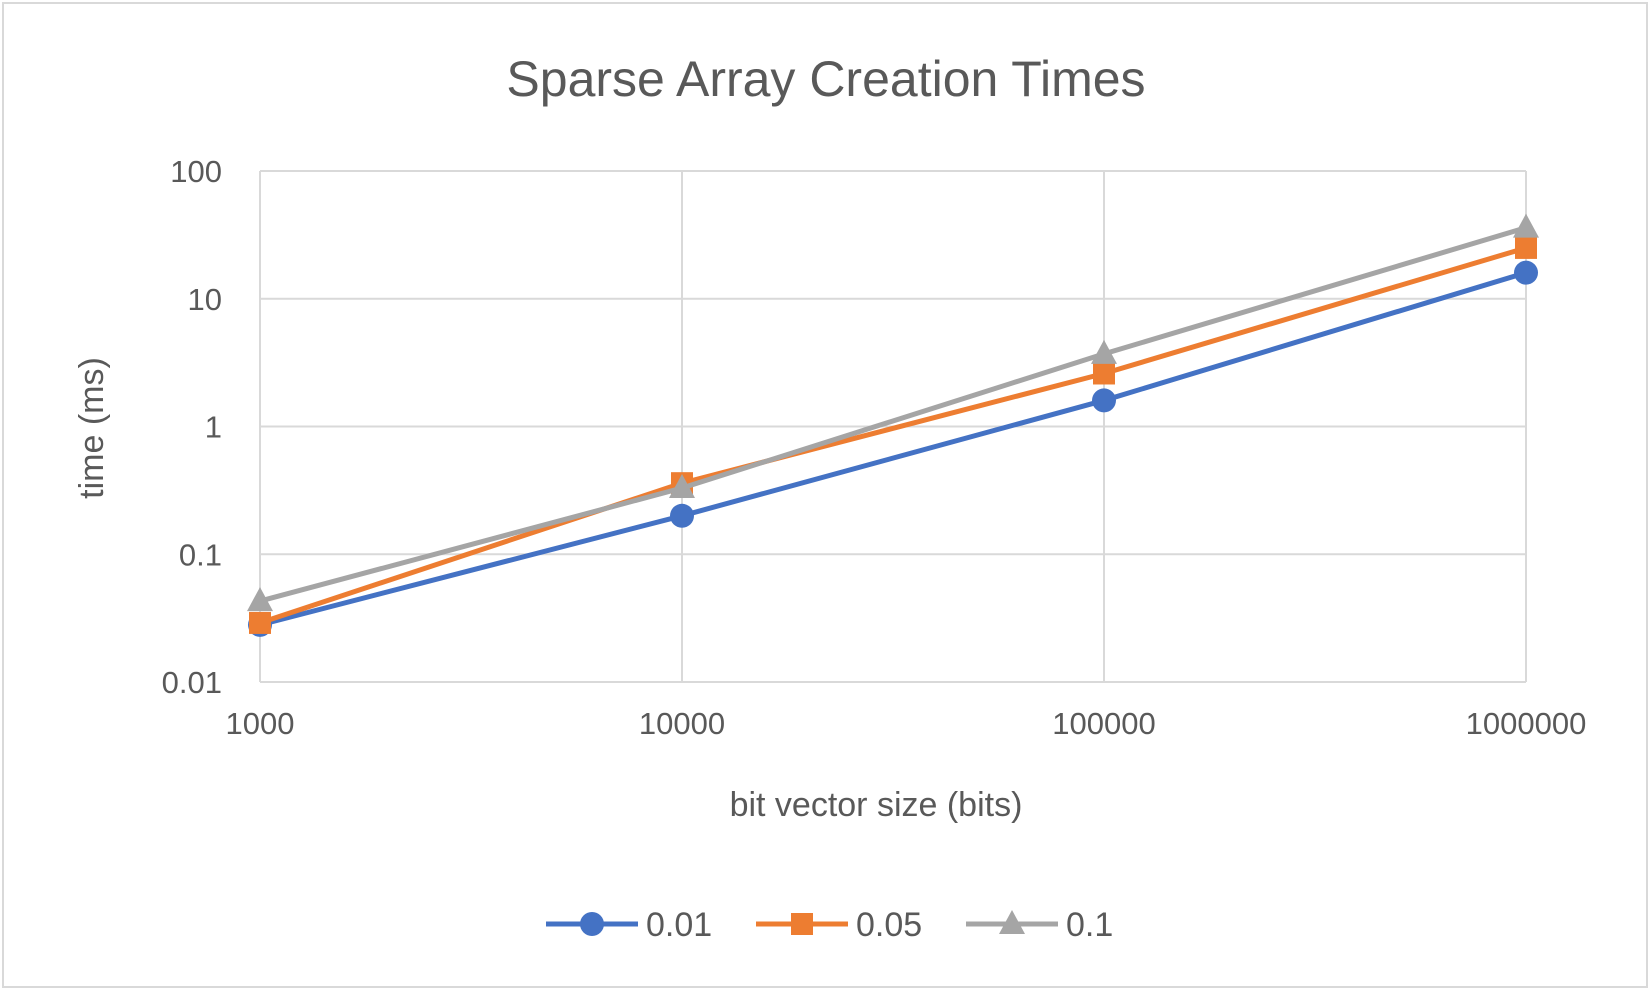 This screenshot has width=1652, height=992. What do you see at coordinates (192, 427) in the screenshot?
I see `y-axis-ticks: 100 10 1 0.1 0.01` at bounding box center [192, 427].